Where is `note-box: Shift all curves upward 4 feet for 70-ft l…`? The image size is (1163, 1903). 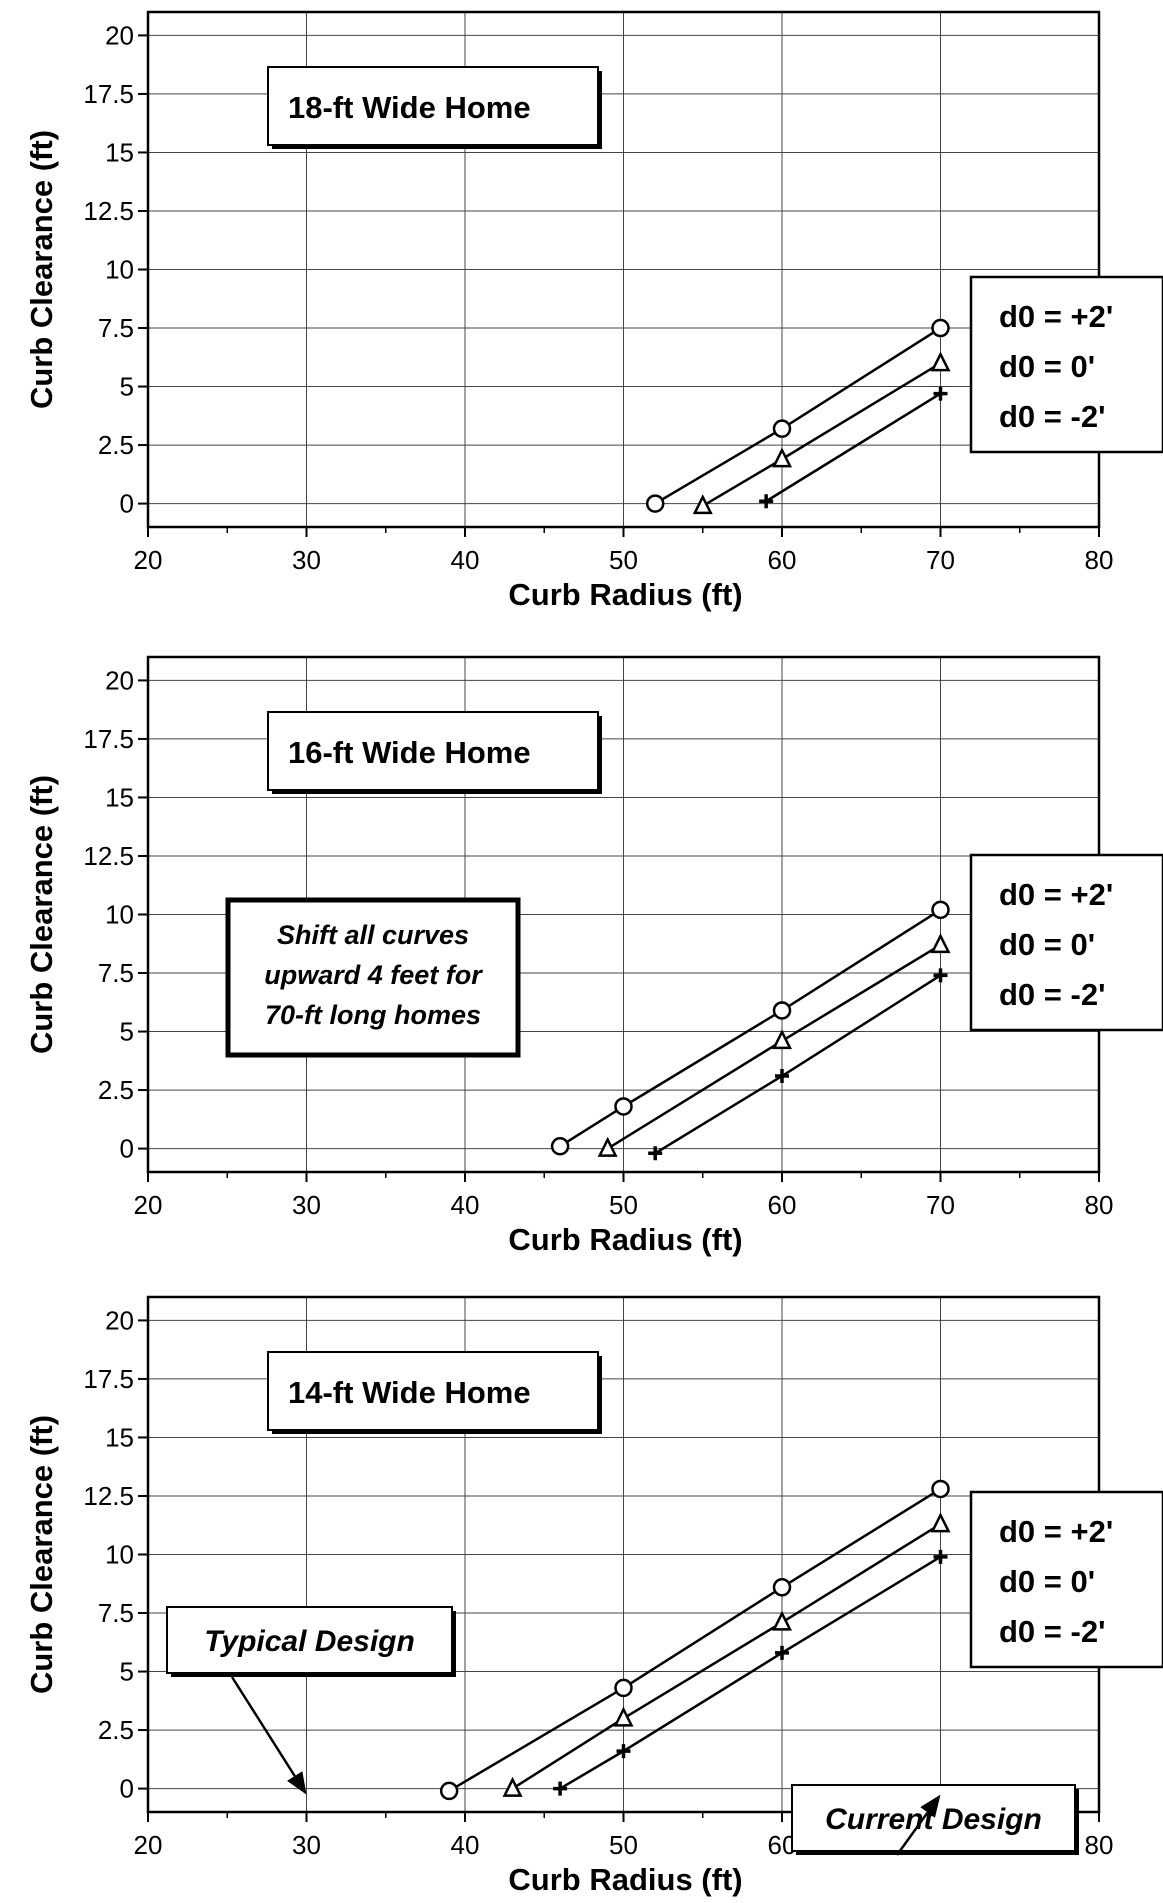
note-box: Shift all curves upward 4 feet for 70-ft l… is located at coordinates (373, 977).